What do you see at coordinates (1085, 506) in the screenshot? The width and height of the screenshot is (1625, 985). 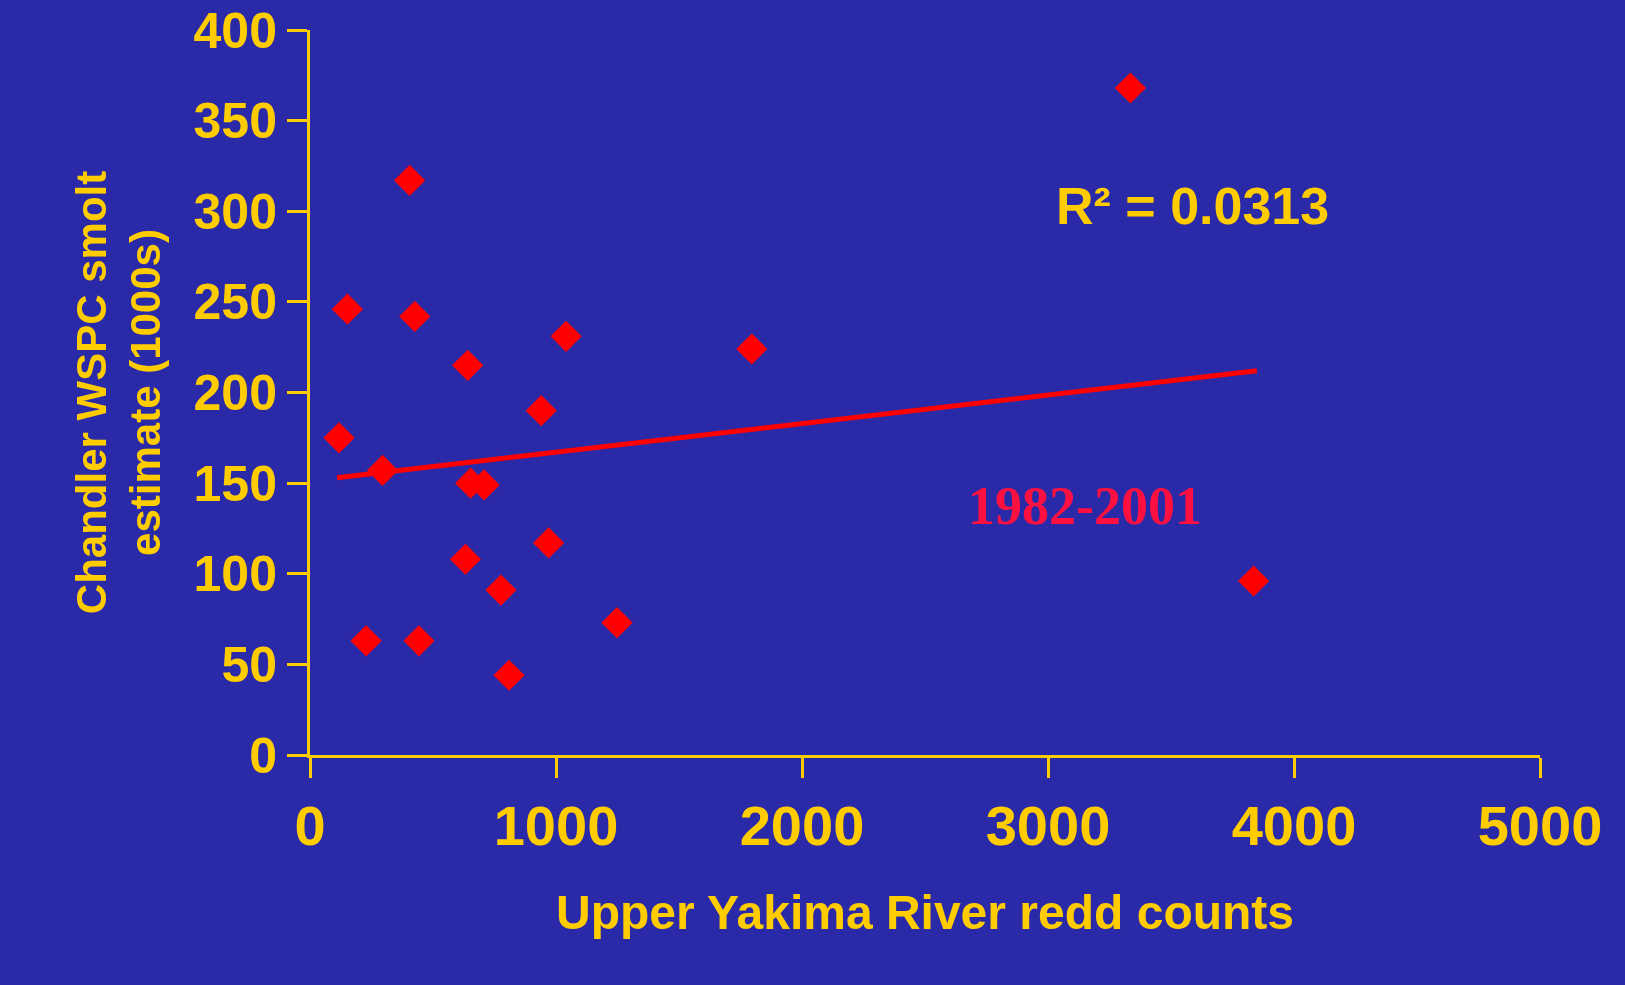 I see `annotation: 1982-2001` at bounding box center [1085, 506].